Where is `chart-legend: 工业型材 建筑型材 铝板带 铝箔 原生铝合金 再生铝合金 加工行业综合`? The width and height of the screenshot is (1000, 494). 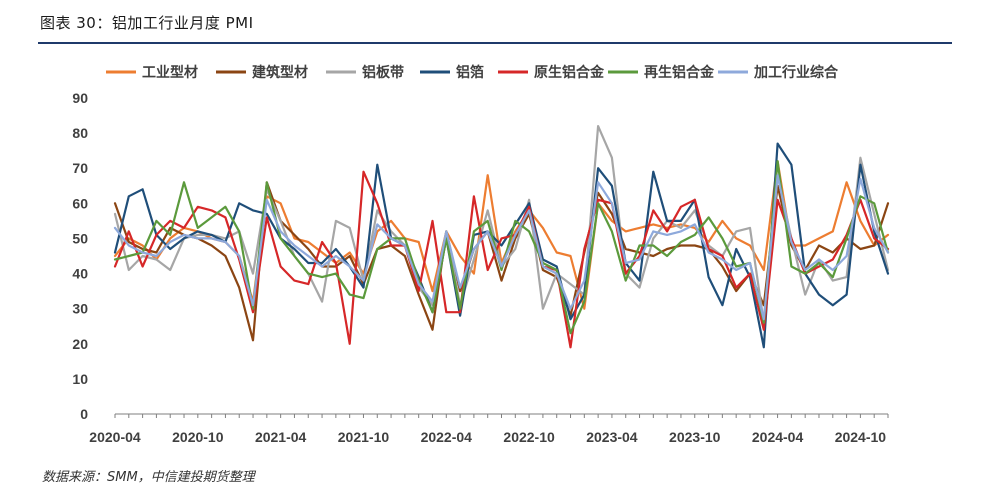 chart-legend: 工业型材 建筑型材 铝板带 铝箔 原生铝合金 再生铝合金 加工行业综合 is located at coordinates (472, 72).